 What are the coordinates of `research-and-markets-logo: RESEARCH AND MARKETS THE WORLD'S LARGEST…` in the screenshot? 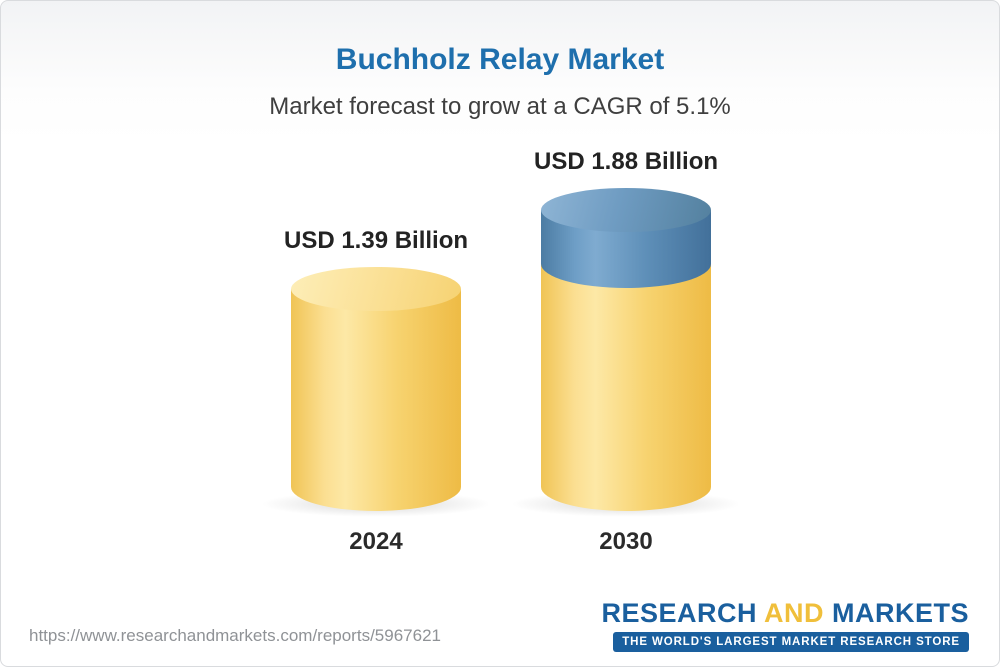 It's located at (785, 625).